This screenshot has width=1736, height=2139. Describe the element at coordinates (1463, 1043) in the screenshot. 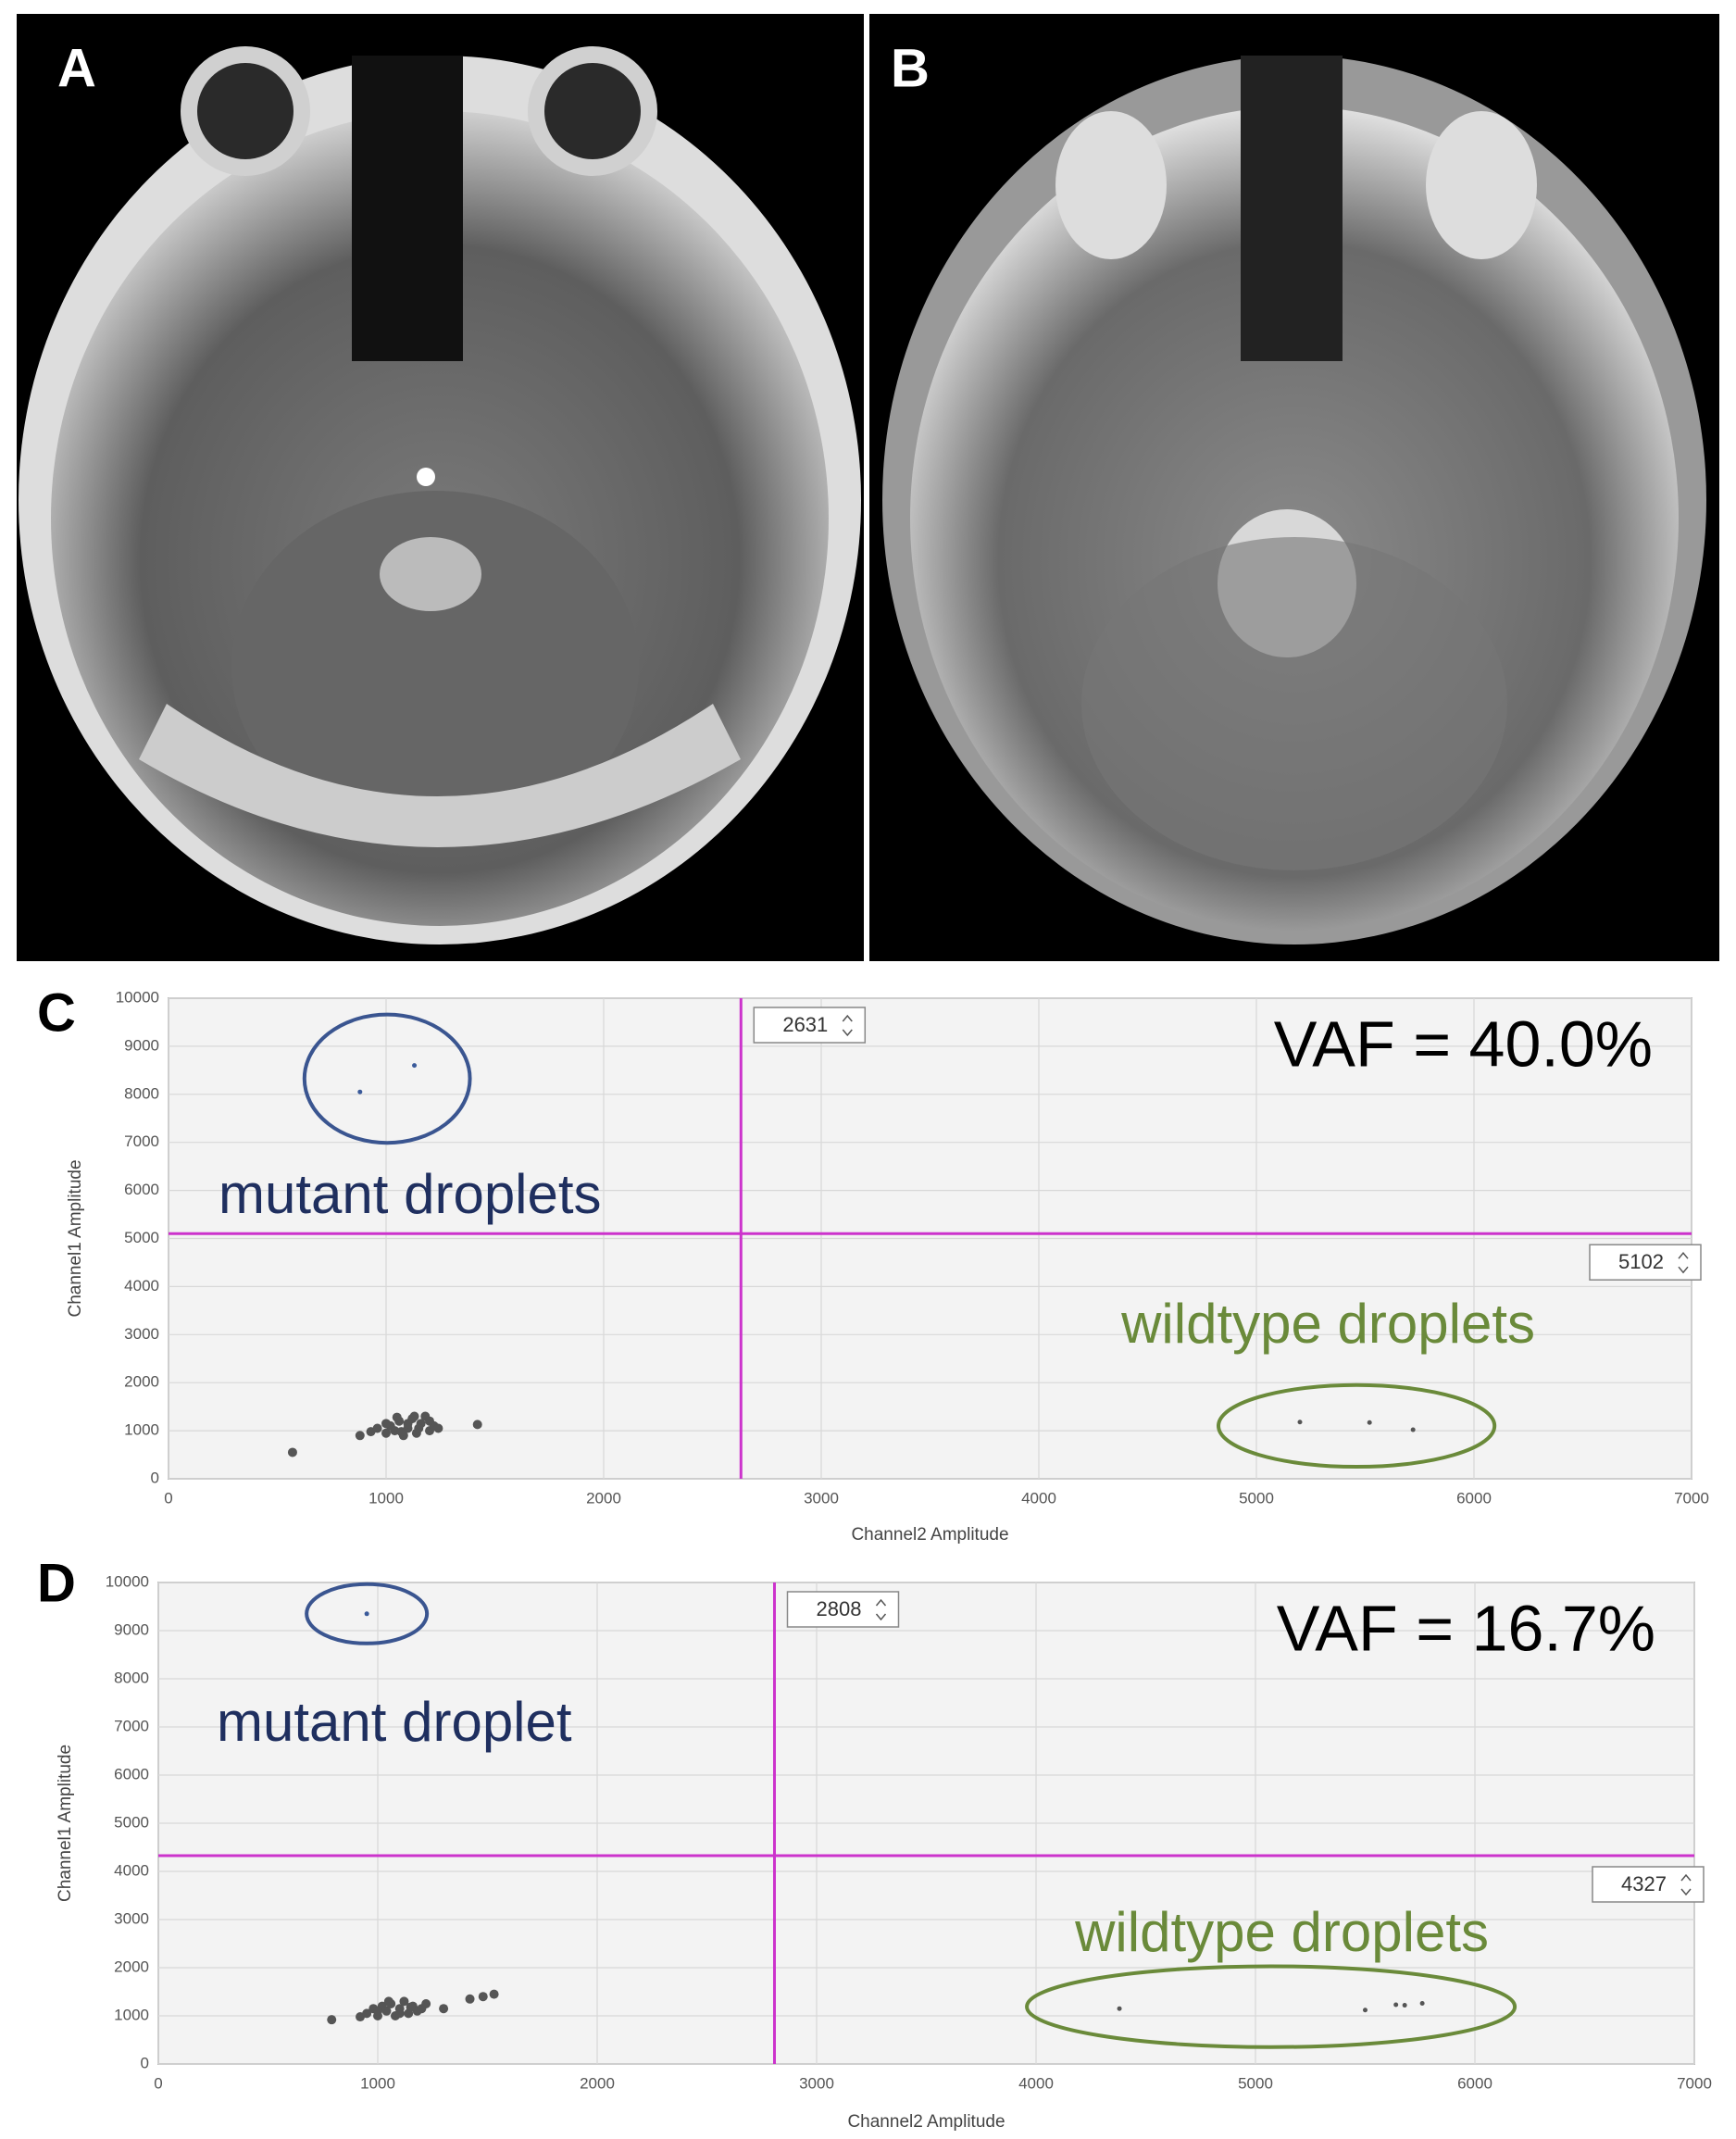

I see `vaf-annotation: VAF = 40.0%` at that location.